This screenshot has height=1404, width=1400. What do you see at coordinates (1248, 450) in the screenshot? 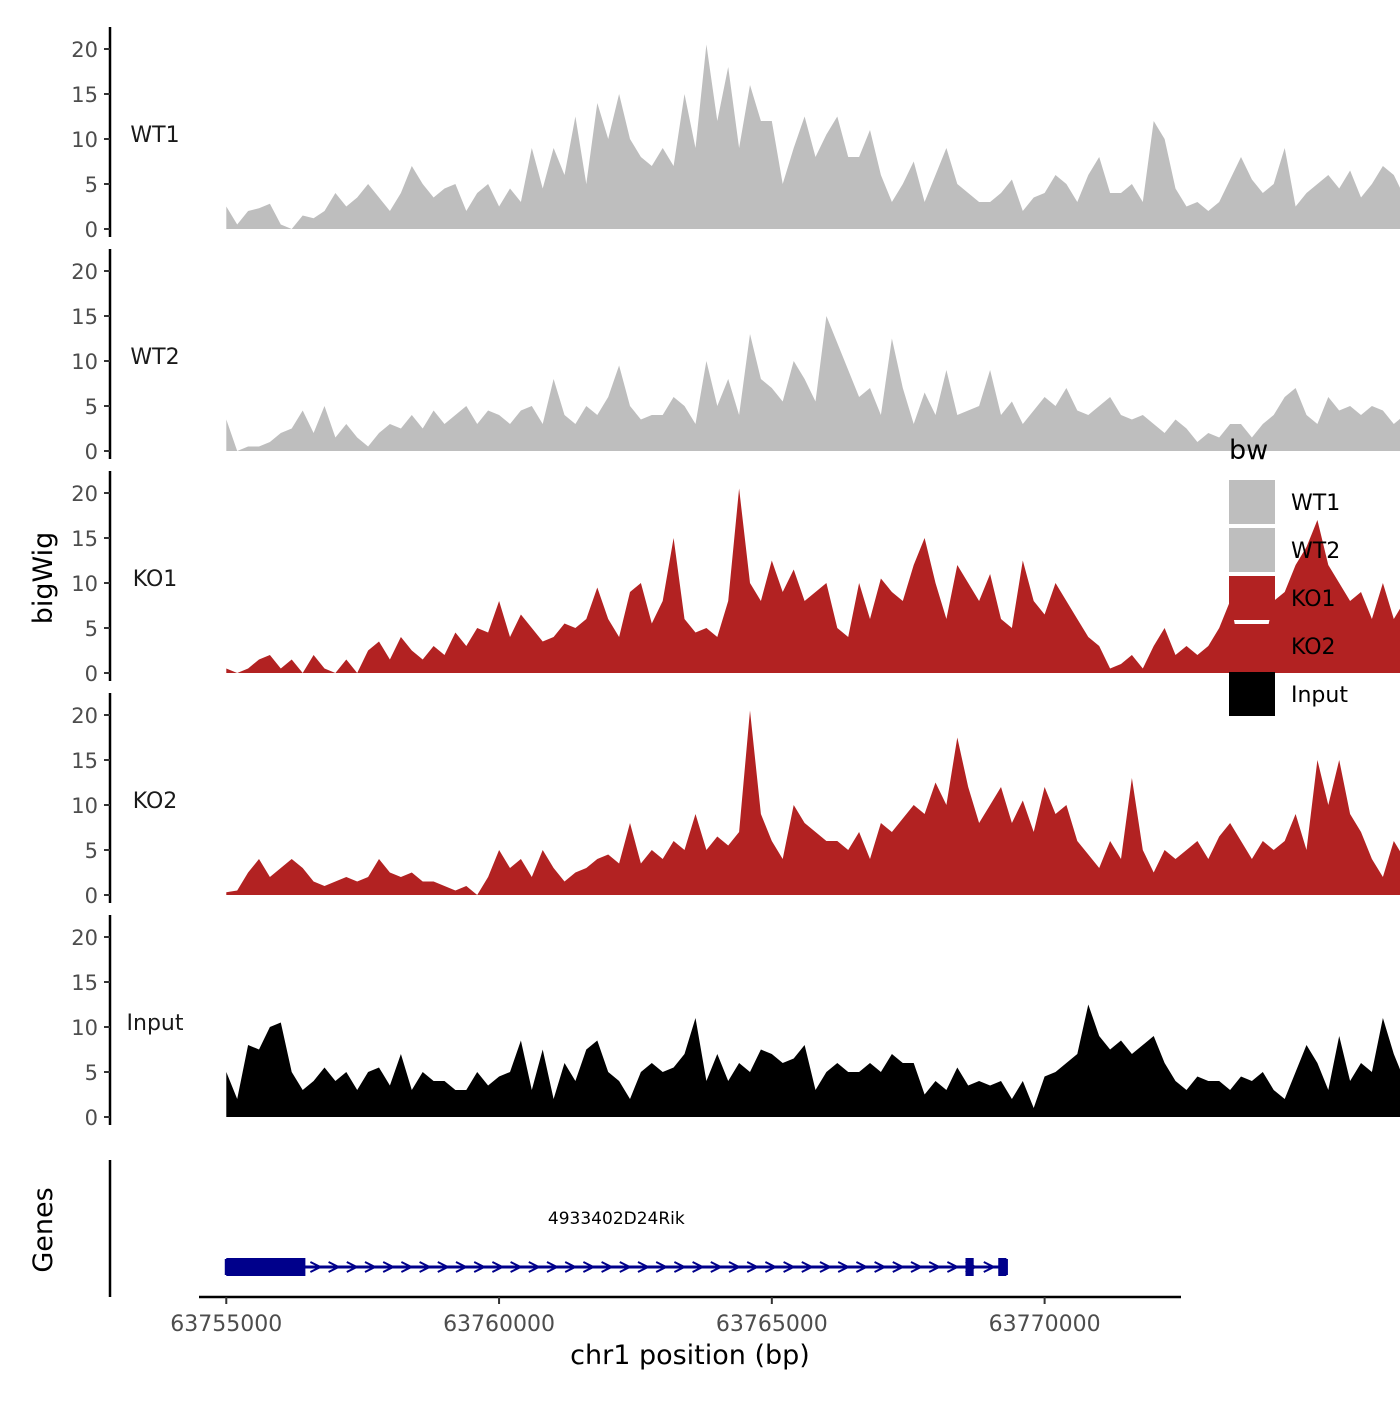
I see `legend-title: bw` at bounding box center [1248, 450].